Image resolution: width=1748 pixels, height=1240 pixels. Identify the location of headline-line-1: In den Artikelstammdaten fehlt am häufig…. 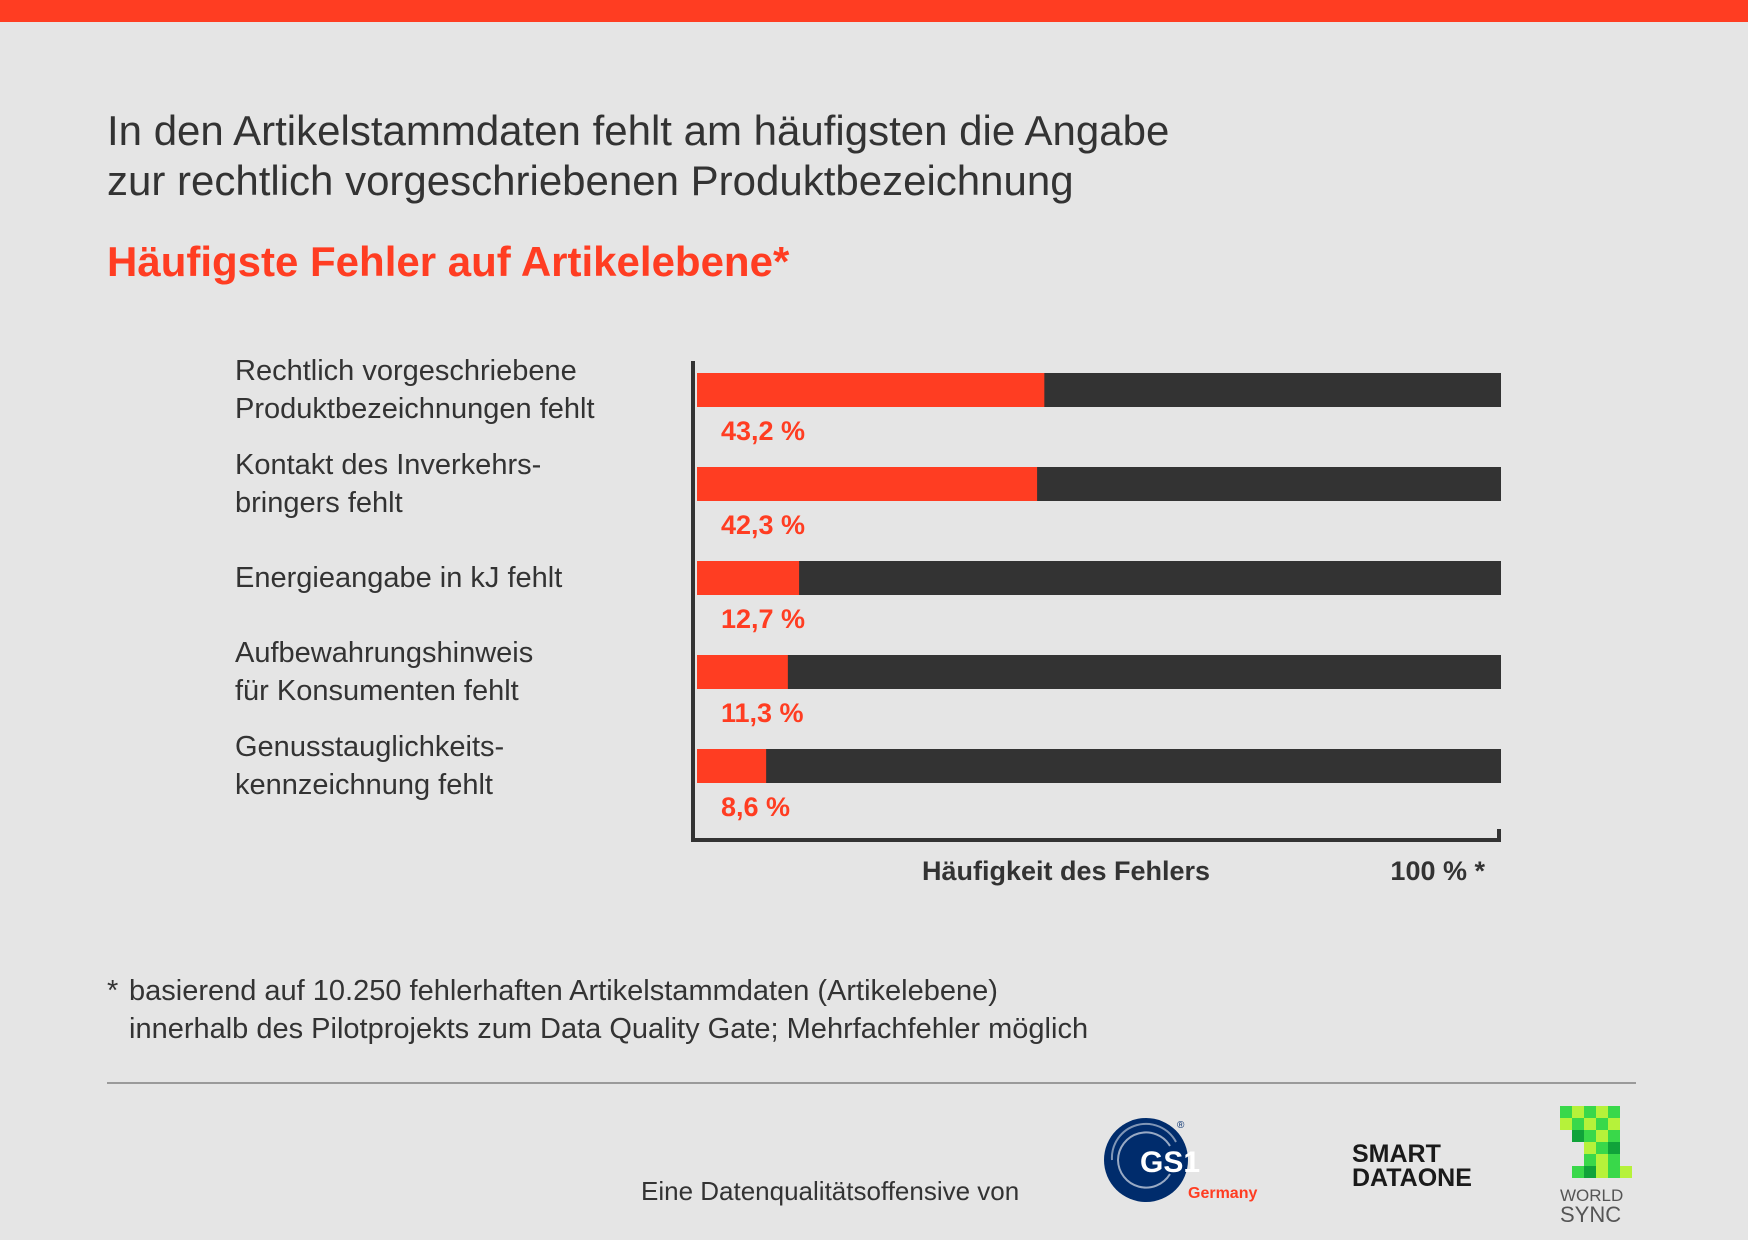
(638, 130).